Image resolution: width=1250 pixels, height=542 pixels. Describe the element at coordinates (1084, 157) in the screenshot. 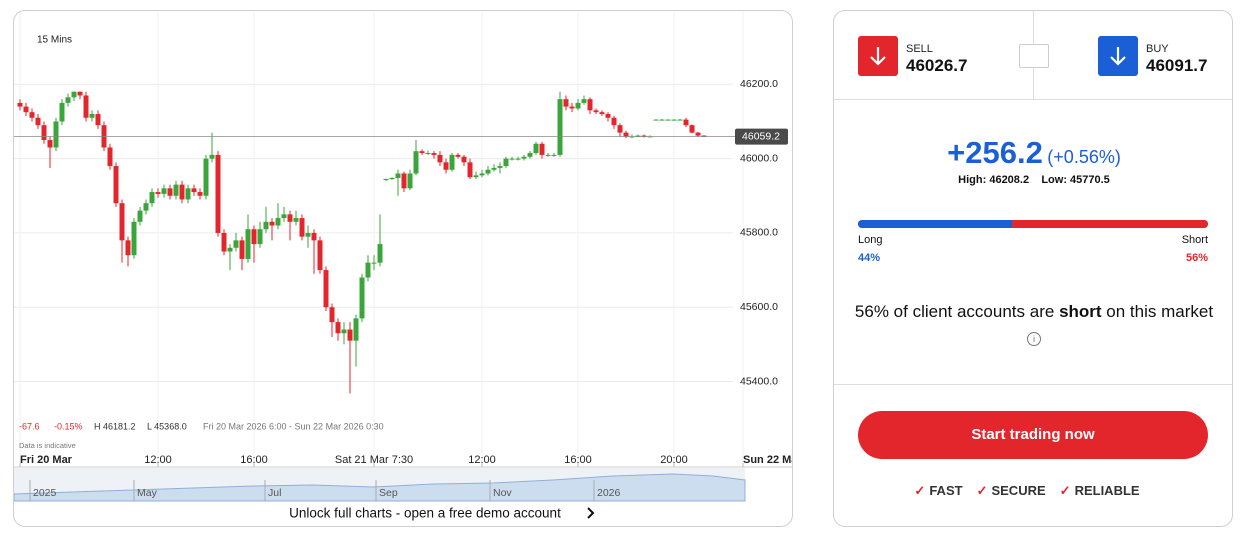

I see `change-pct: (+0.56%)` at that location.